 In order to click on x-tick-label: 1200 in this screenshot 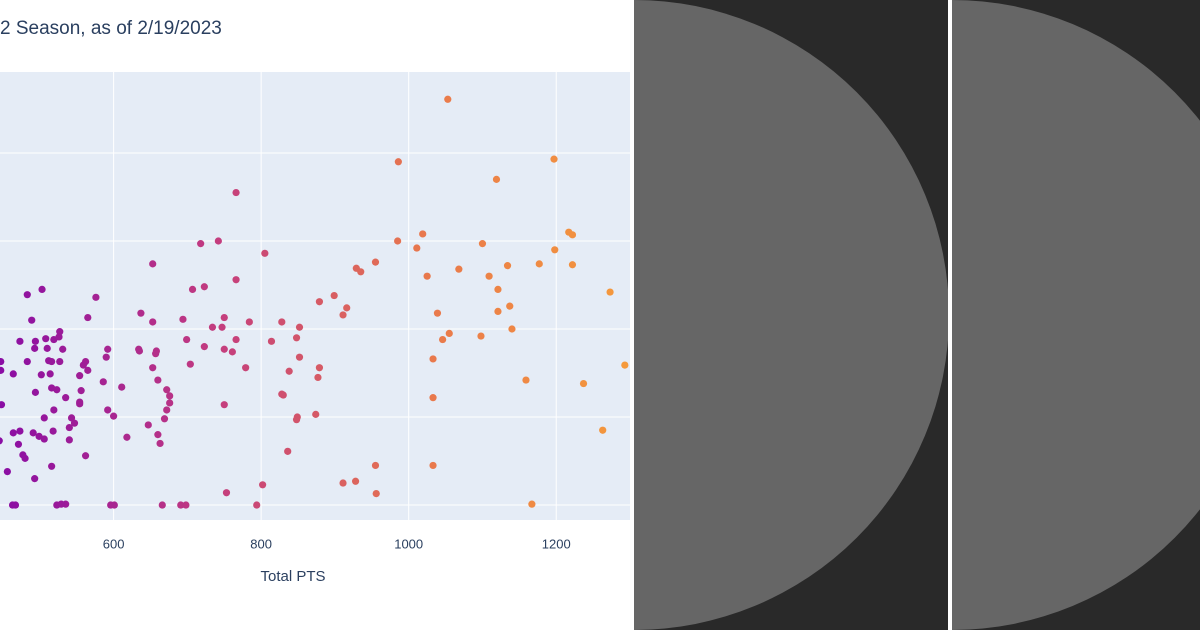, I will do `click(556, 543)`.